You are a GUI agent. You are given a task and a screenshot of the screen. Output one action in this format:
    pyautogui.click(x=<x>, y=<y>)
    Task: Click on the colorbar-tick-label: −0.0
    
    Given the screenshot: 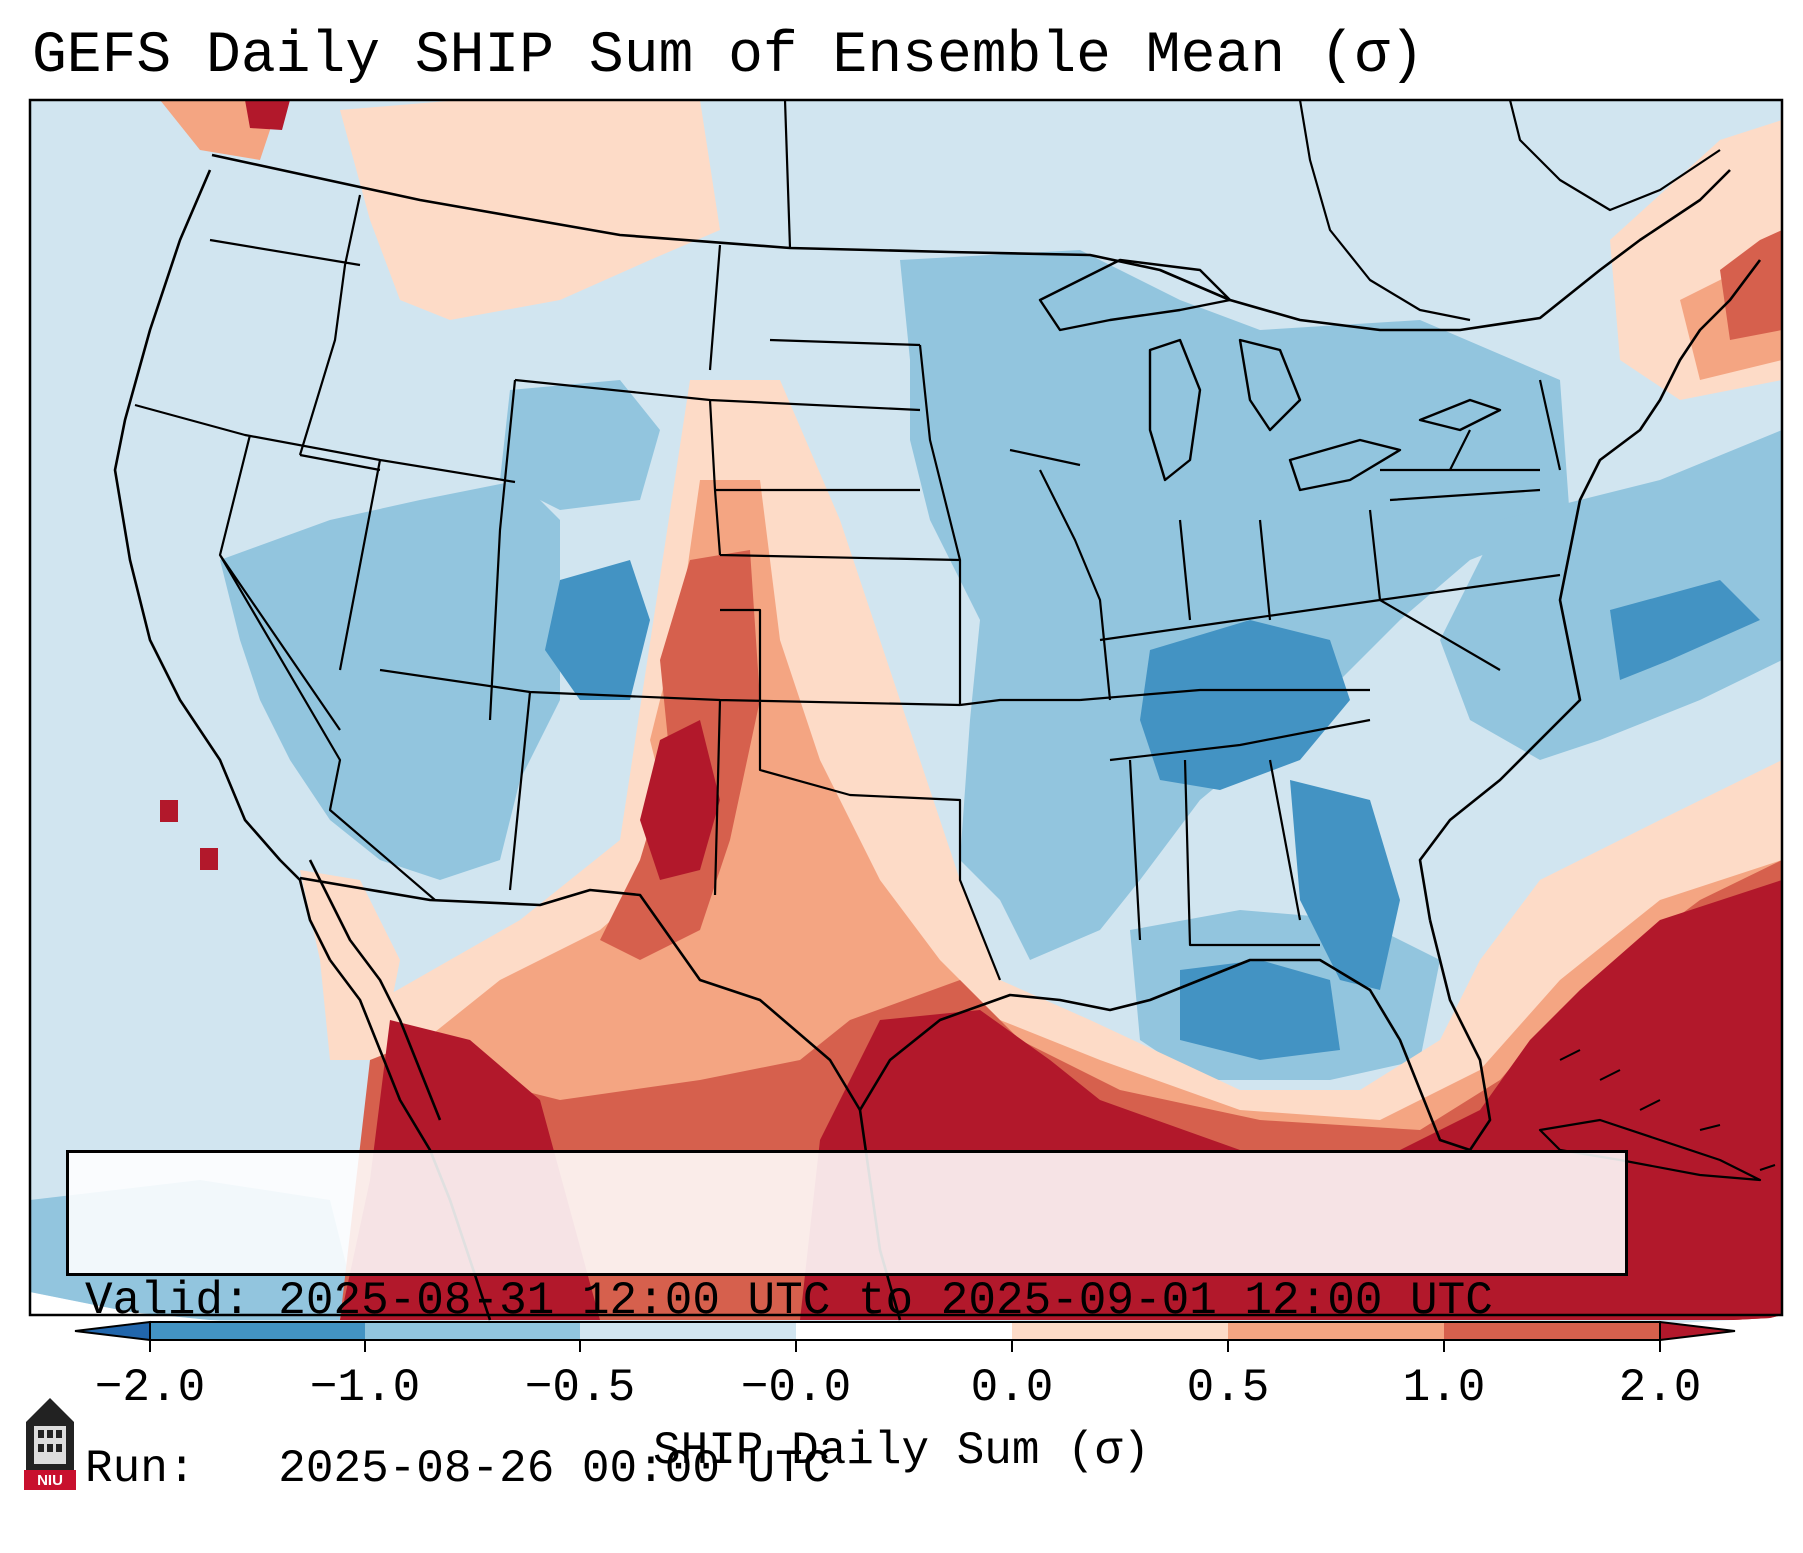 What is the action you would take?
    pyautogui.click(x=796, y=1388)
    